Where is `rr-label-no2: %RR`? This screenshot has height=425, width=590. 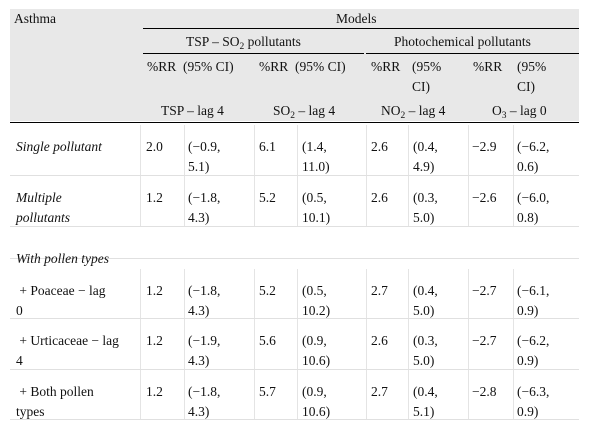
rr-label-no2: %RR is located at coordinates (386, 66).